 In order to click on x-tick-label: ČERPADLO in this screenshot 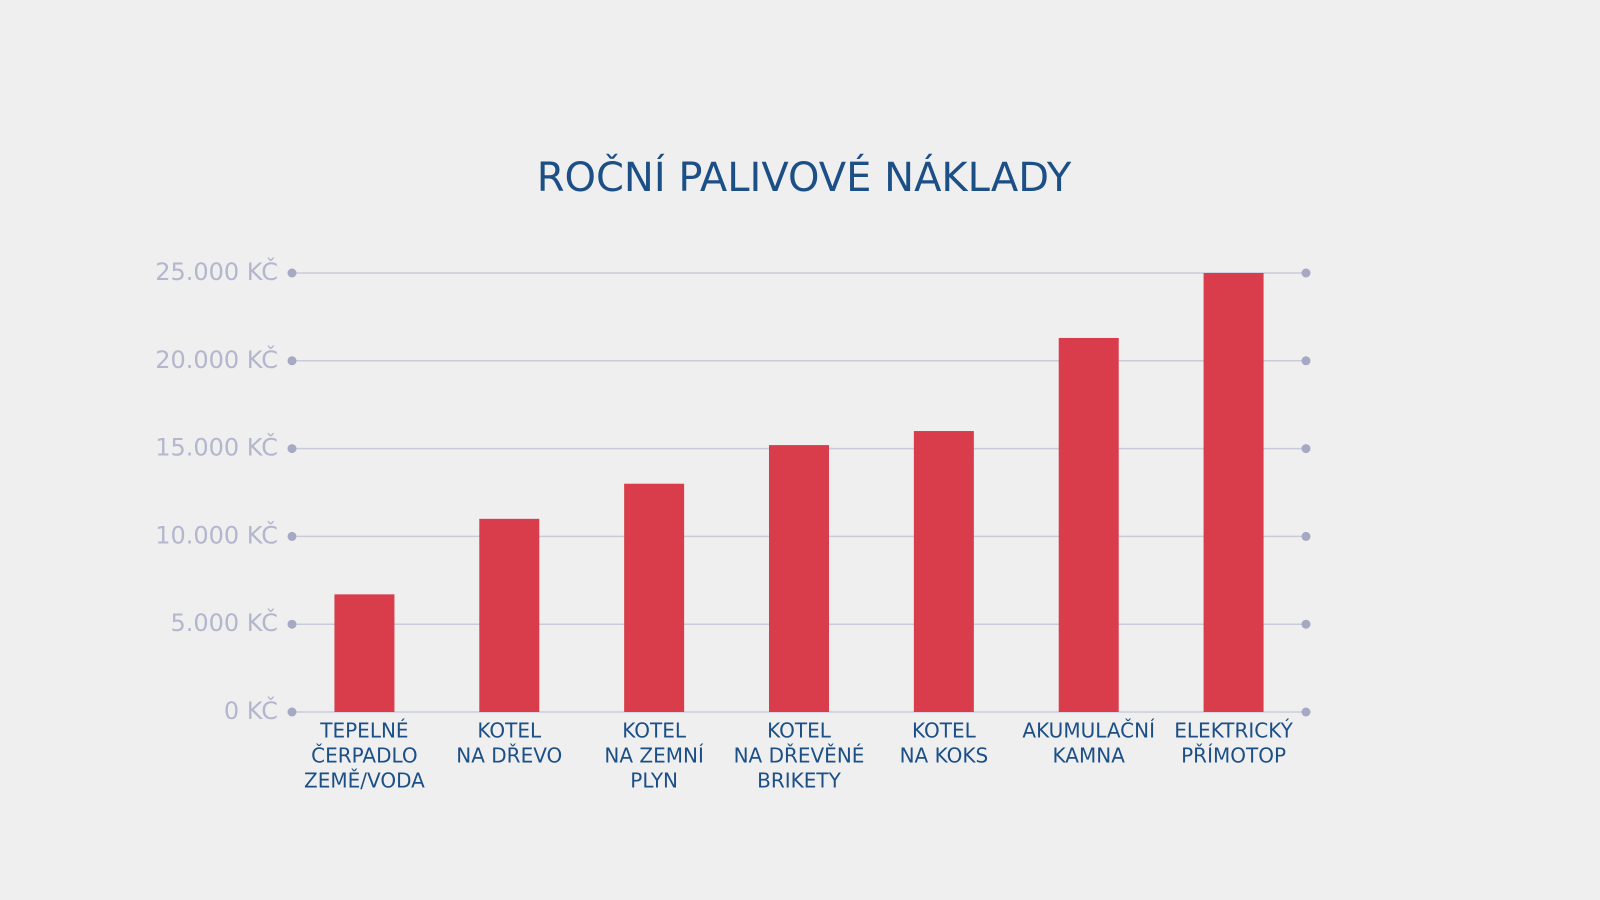, I will do `click(364, 756)`.